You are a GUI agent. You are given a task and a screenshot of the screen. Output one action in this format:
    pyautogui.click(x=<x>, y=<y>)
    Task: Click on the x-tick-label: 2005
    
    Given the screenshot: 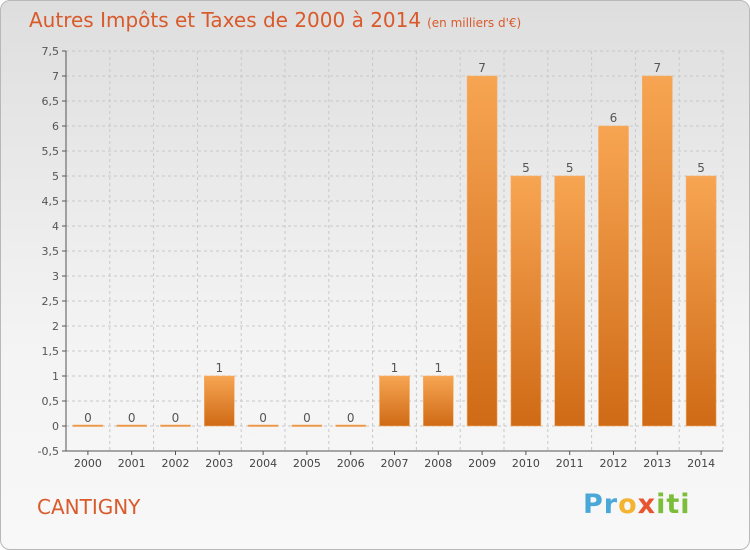 What is the action you would take?
    pyautogui.click(x=307, y=463)
    